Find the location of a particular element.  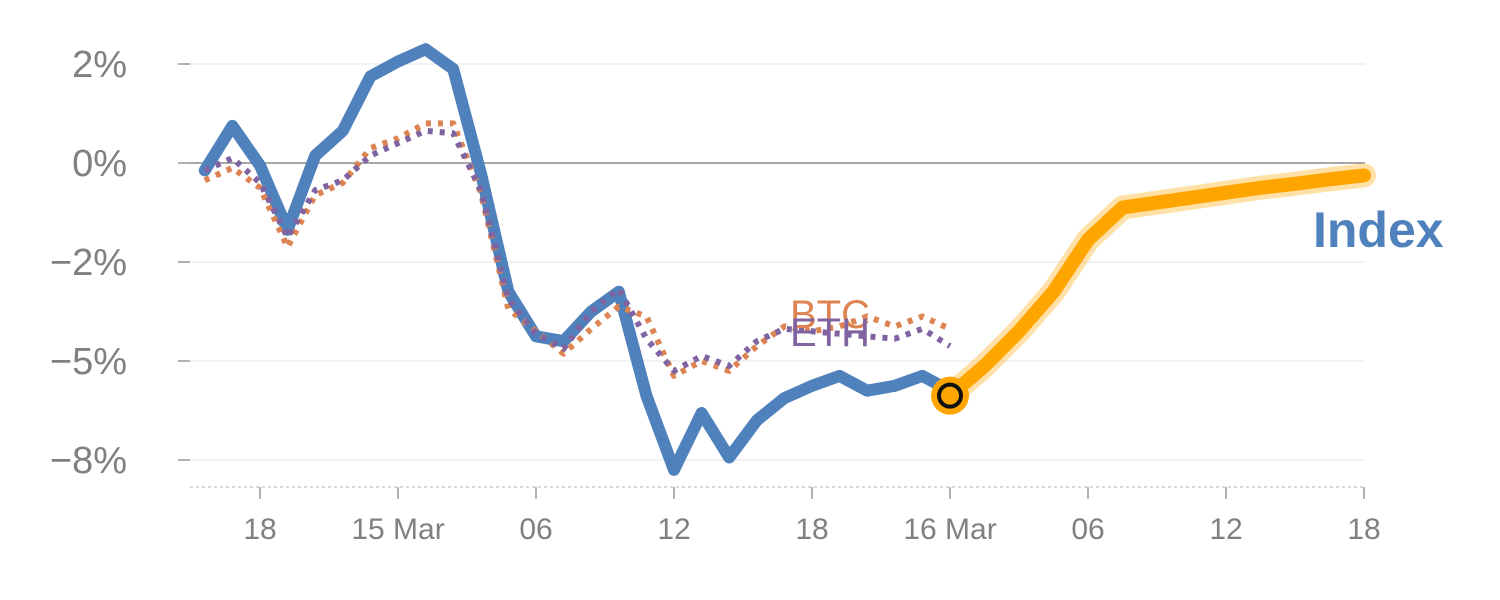

series-label-eth: ETH is located at coordinates (830, 333).